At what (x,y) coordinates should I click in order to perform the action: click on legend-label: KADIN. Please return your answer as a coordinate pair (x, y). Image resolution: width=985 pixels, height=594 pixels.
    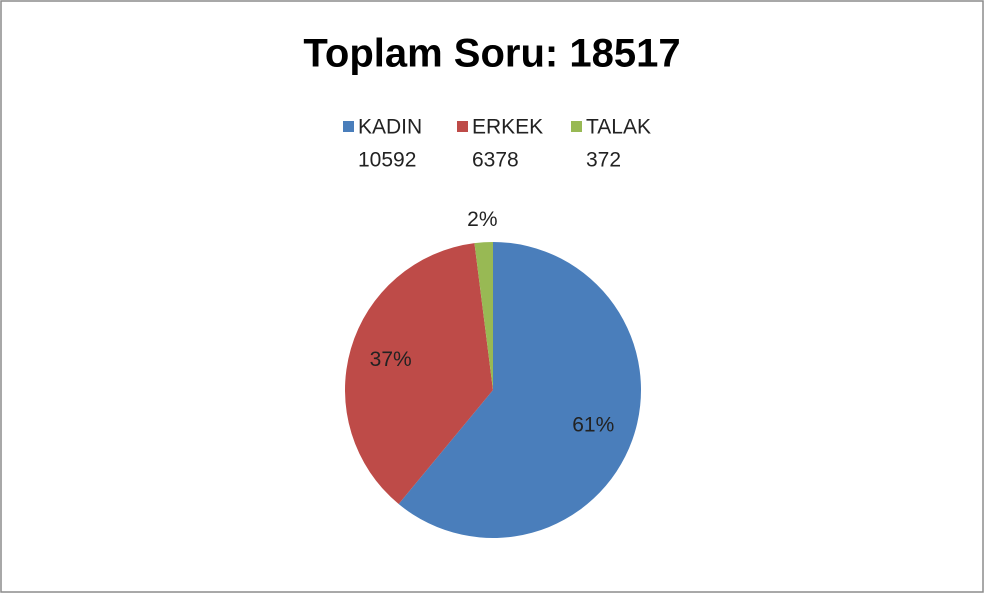
    Looking at the image, I should click on (390, 127).